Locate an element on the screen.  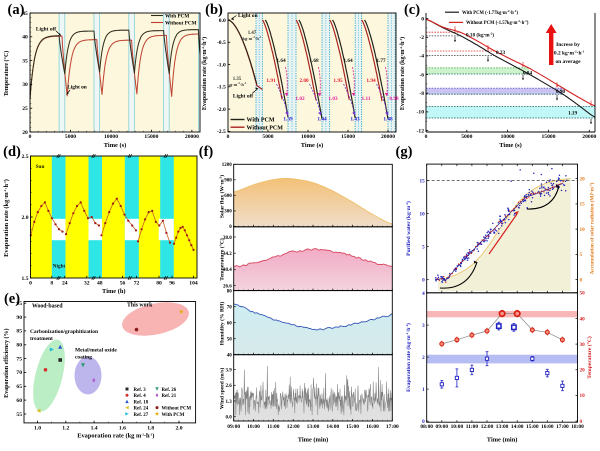
svg-text: -10 is located at coordinates (421, 113).